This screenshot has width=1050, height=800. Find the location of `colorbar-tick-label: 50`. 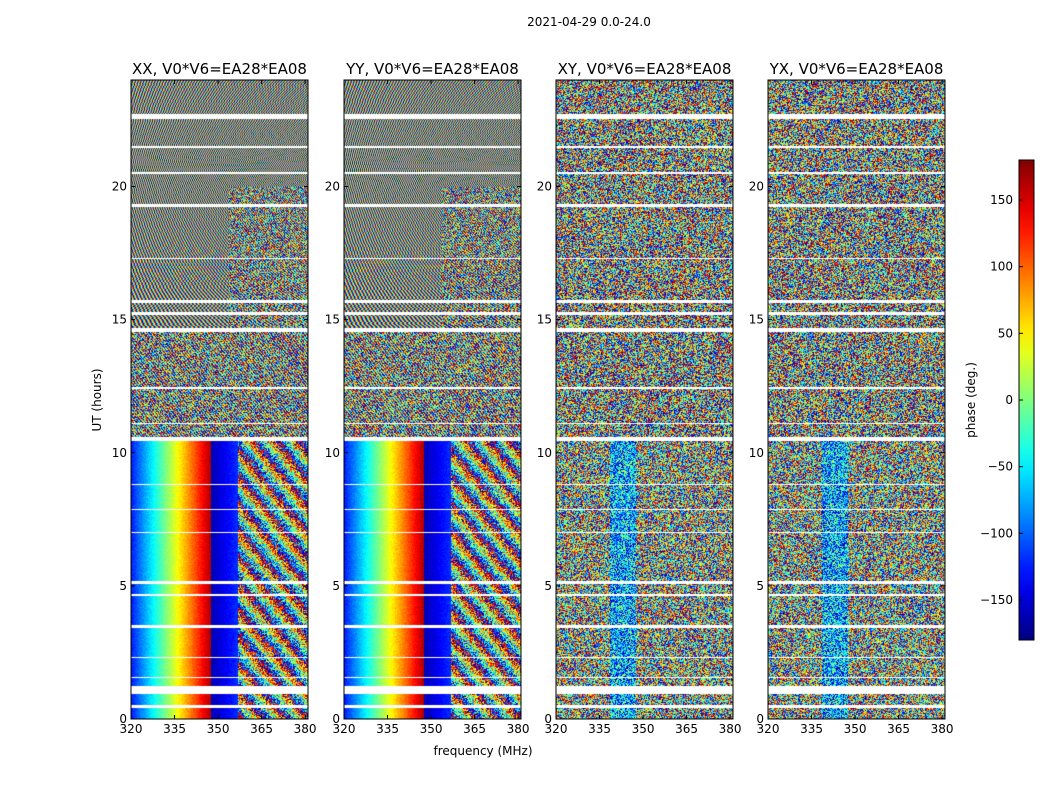

colorbar-tick-label: 50 is located at coordinates (1005, 333).